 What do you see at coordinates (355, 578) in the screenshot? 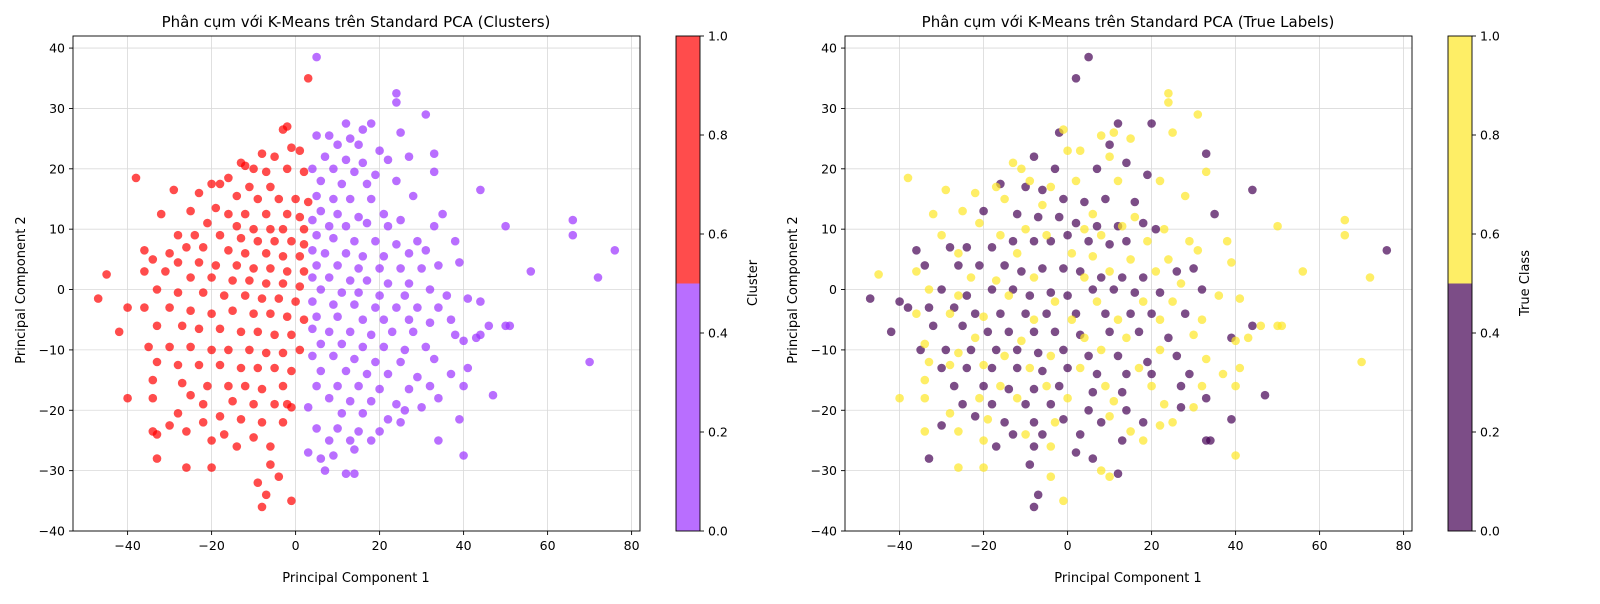
I see `x-axis-label: Principal Component 1` at bounding box center [355, 578].